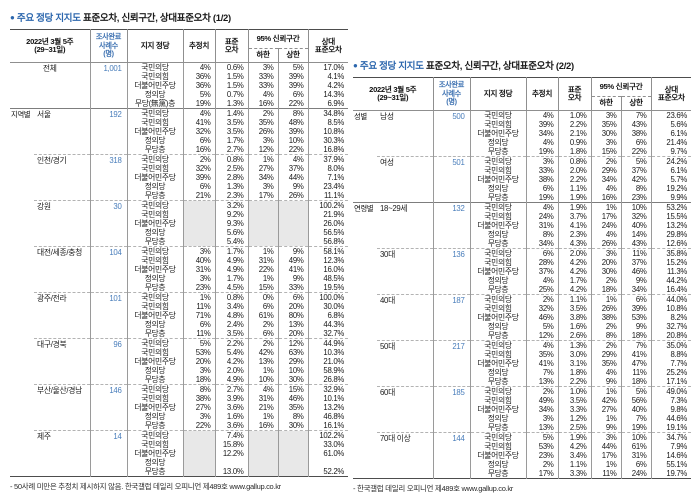 Image resolution: width=699 pixels, height=494 pixels. What do you see at coordinates (179, 380) in the screenshot?
I see `table-row: 무당층 18% 4.9% 10% 30% 26.8%` at bounding box center [179, 380].